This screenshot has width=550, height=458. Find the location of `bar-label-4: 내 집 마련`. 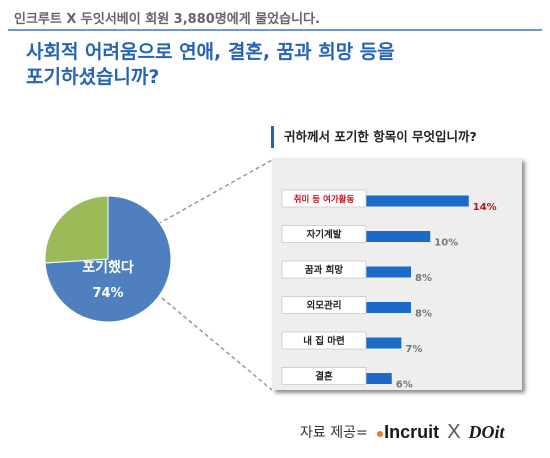

bar-label-4: 내 집 마련 is located at coordinates (324, 341).